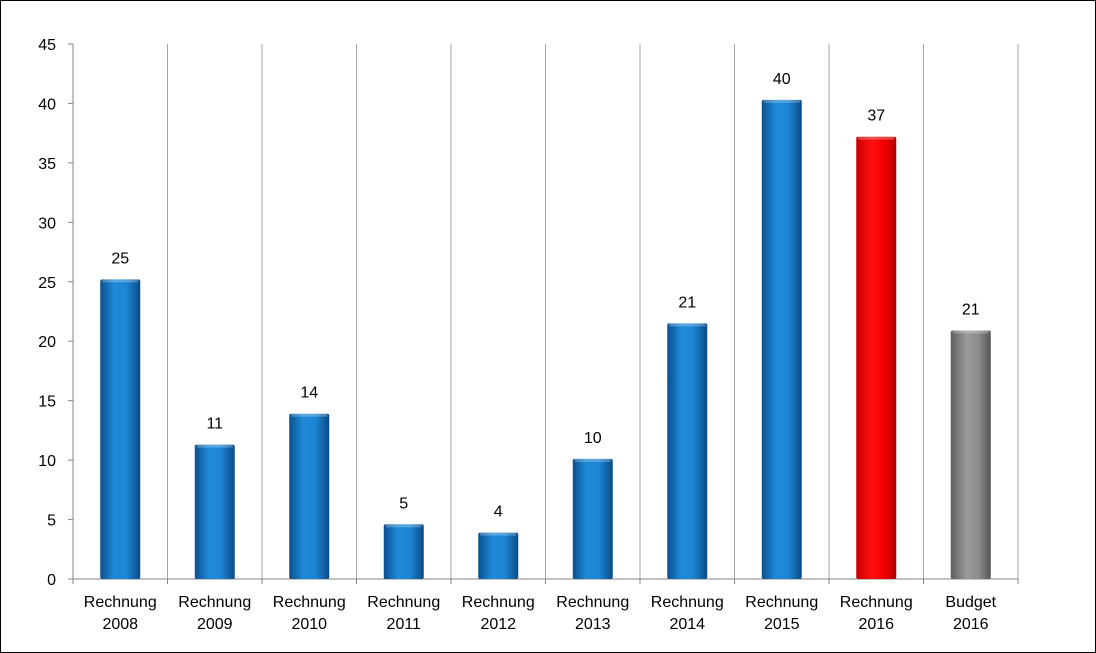  What do you see at coordinates (782, 79) in the screenshot?
I see `data-label: 40` at bounding box center [782, 79].